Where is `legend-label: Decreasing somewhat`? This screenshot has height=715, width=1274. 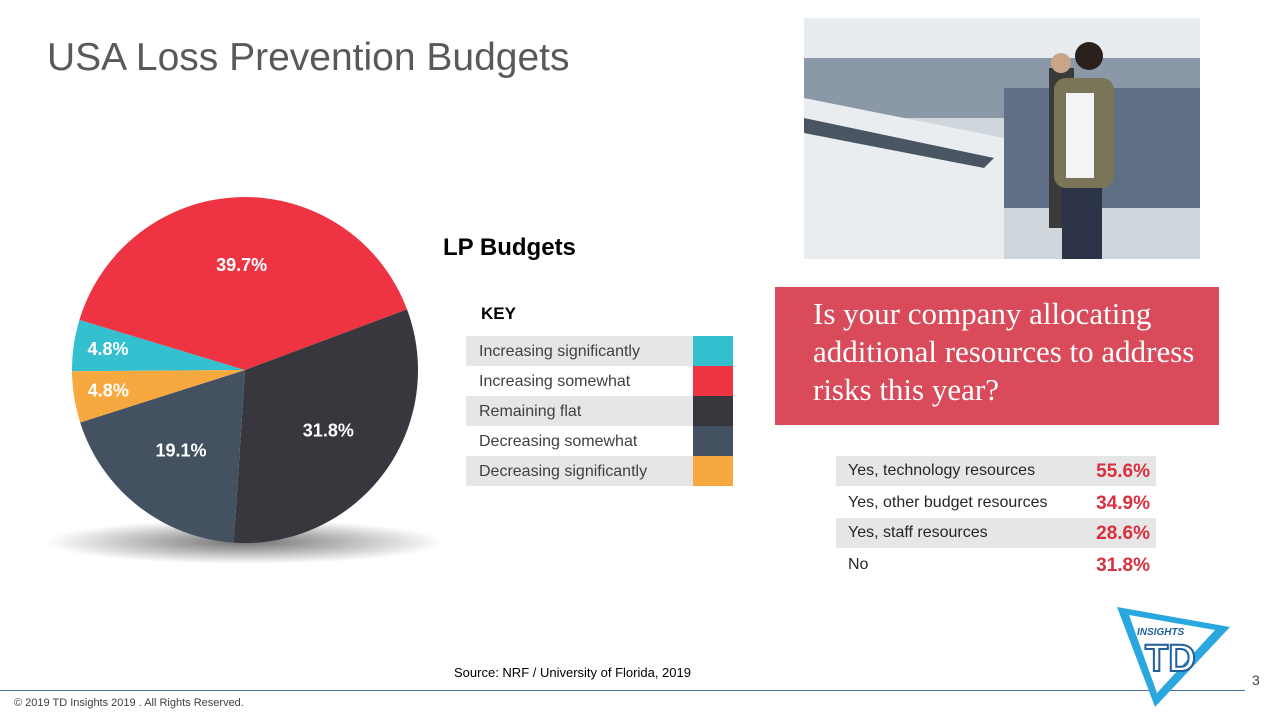 legend-label: Decreasing somewhat is located at coordinates (558, 441).